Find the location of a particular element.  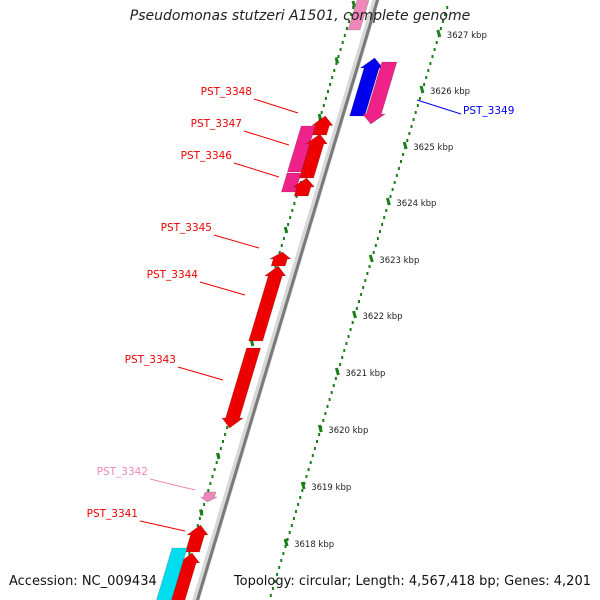

gene-label-pst-3341: PST_3341 is located at coordinates (112, 514).